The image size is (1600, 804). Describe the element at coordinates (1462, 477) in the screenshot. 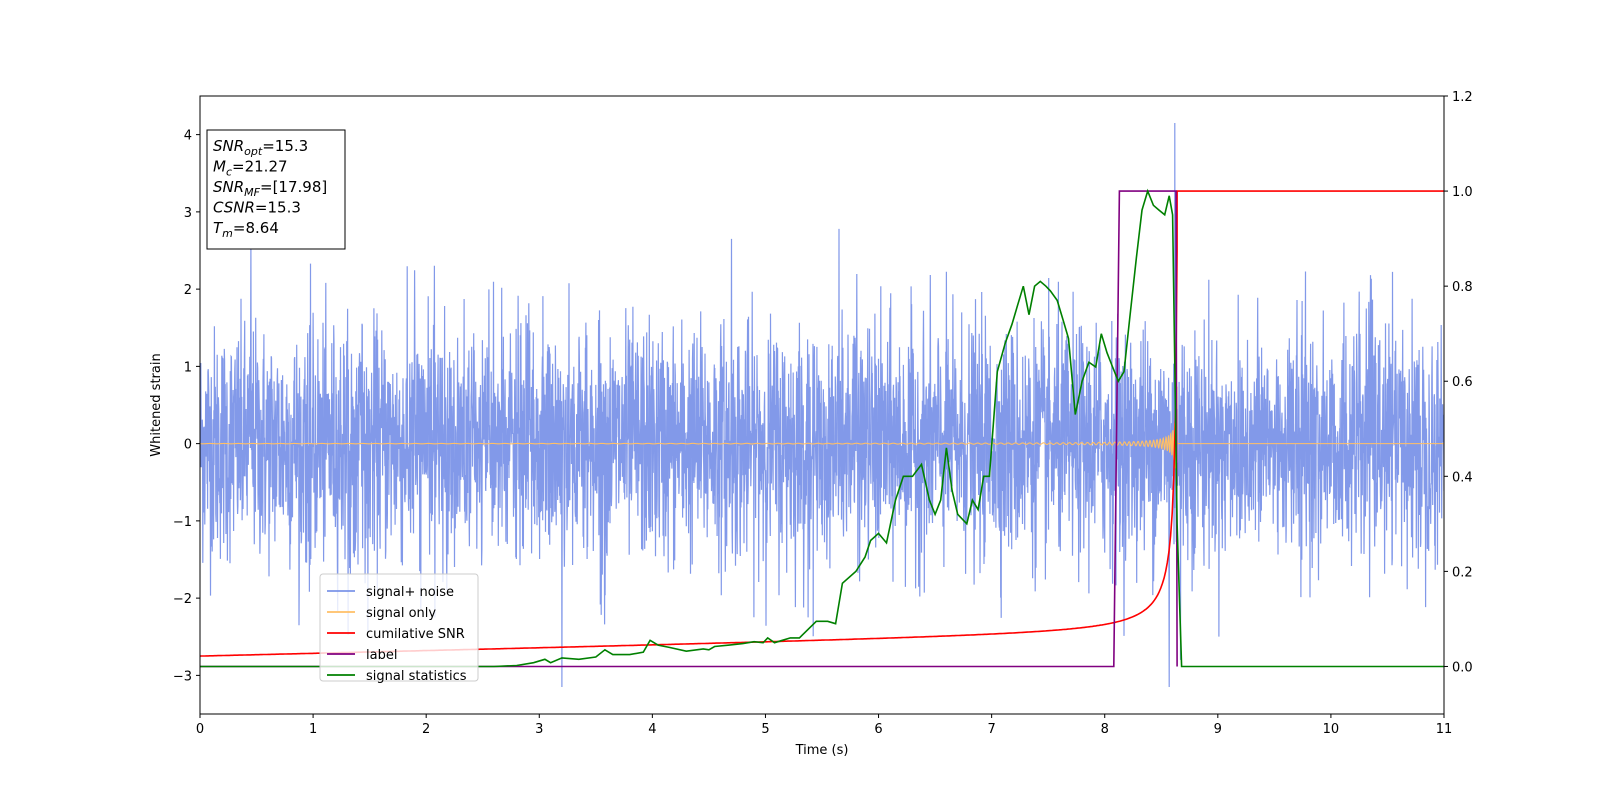

I see `right-tick-label: 0.4` at that location.